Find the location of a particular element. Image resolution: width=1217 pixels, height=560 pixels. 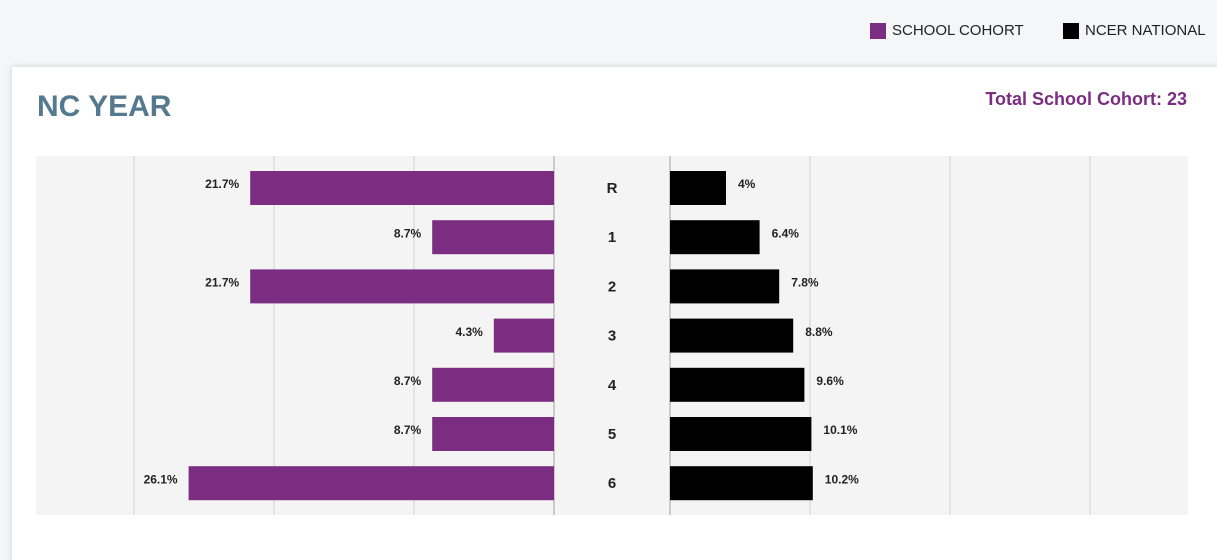

chart-title: NC YEAR is located at coordinates (104, 106).